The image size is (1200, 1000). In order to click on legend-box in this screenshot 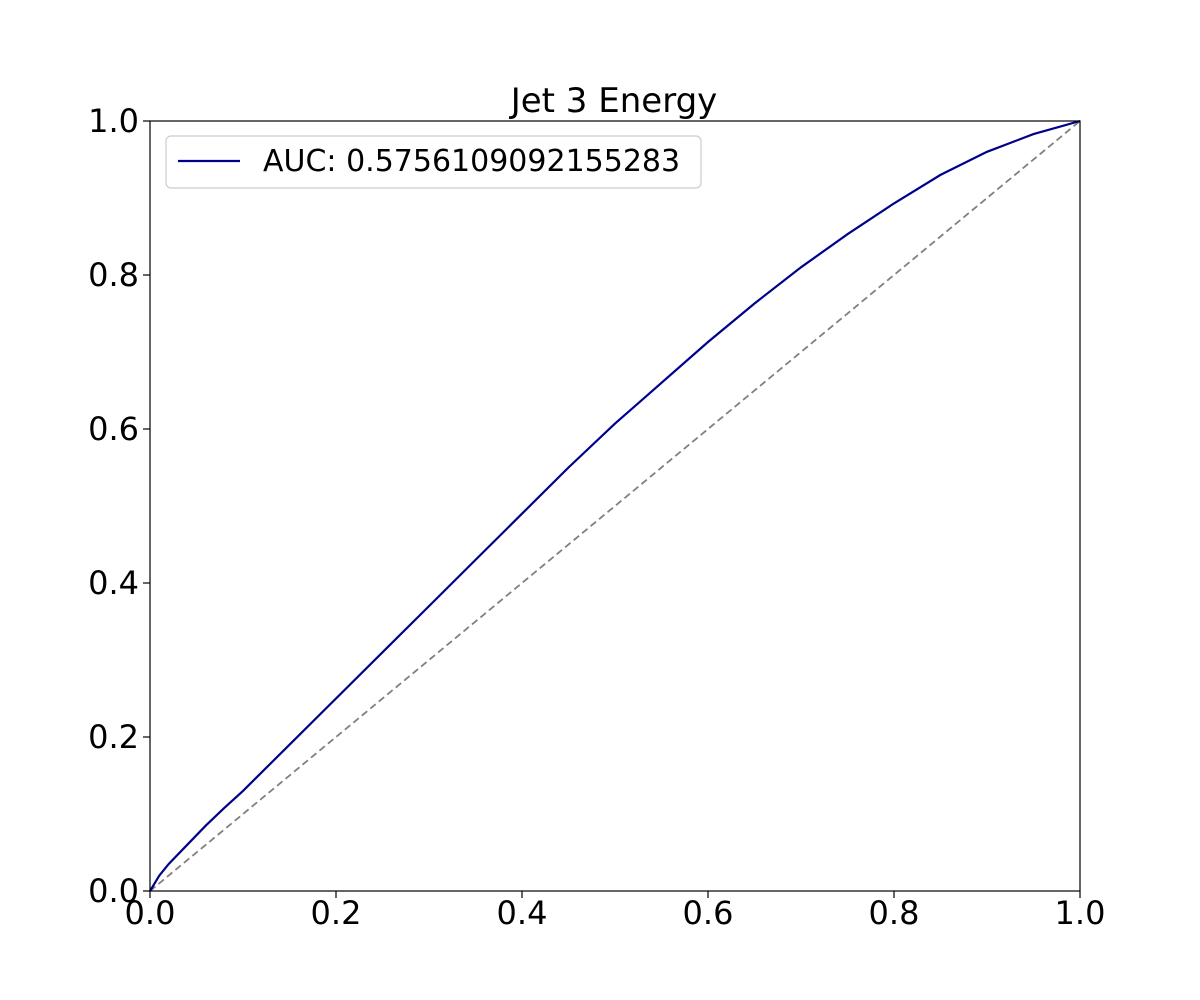, I will do `click(433, 162)`.